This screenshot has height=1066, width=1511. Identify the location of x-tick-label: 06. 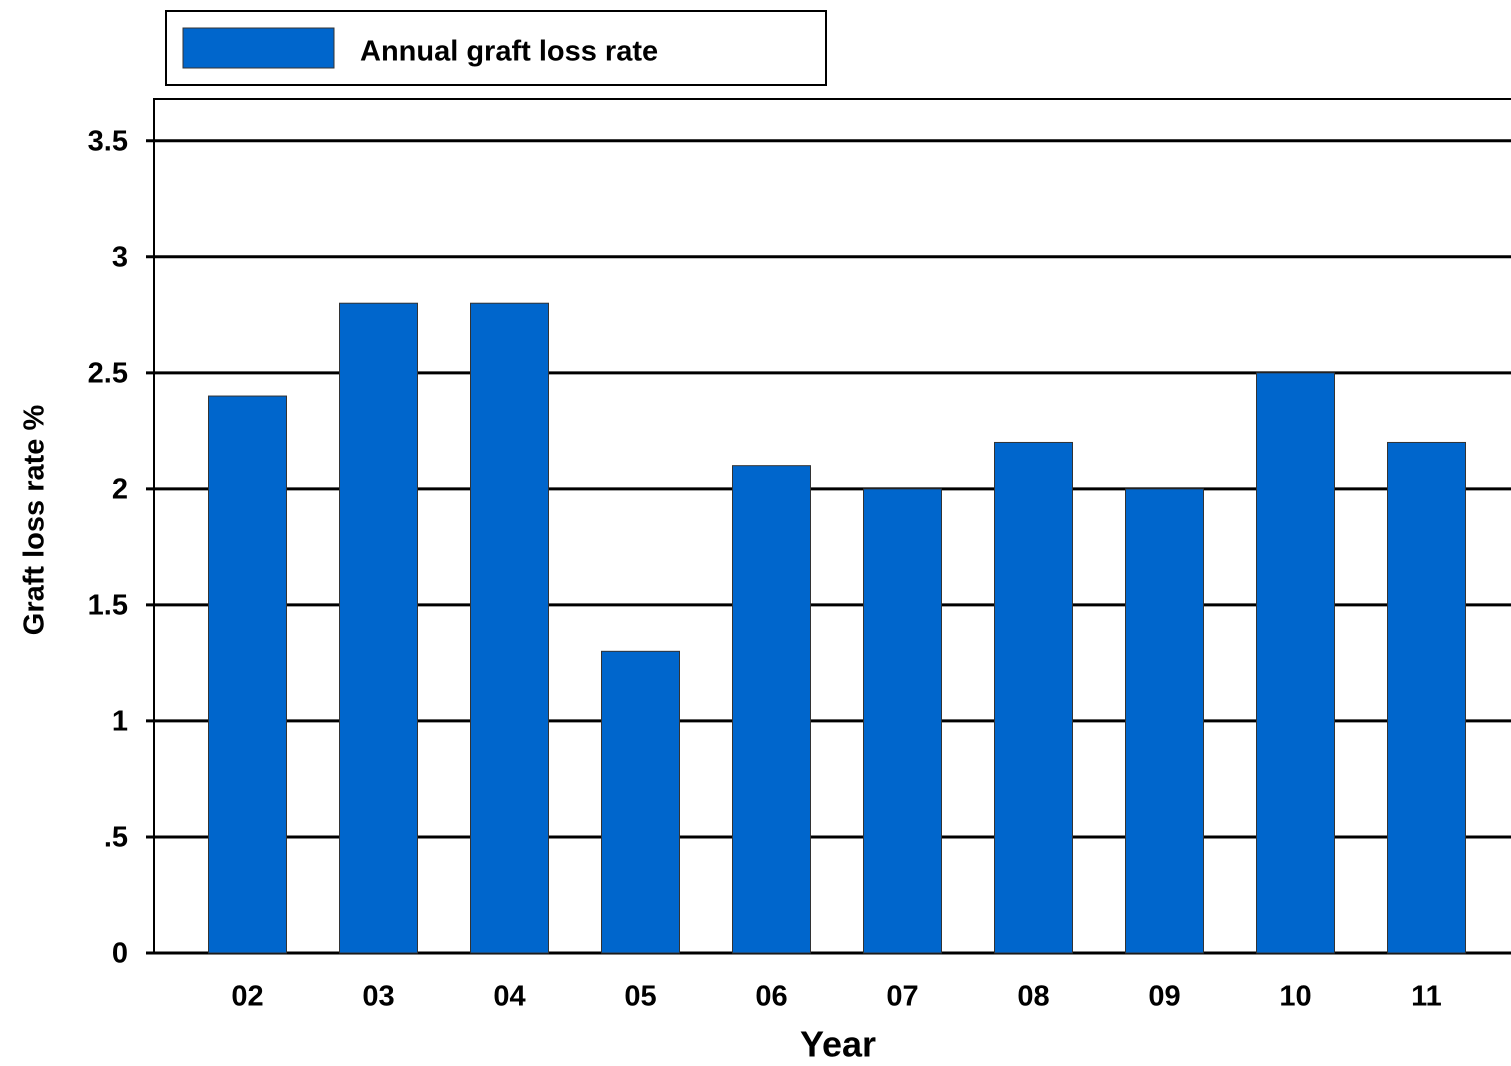
(771, 997).